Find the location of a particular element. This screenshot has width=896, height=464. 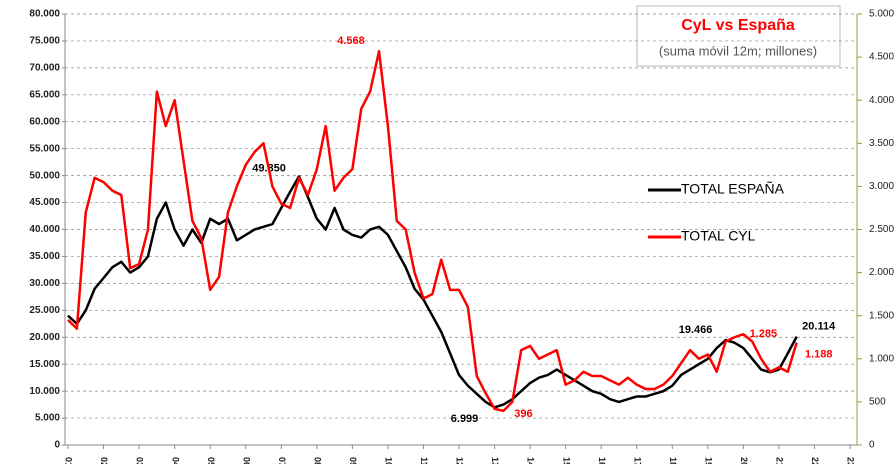

x-tick-label: 23 is located at coordinates (851, 460).